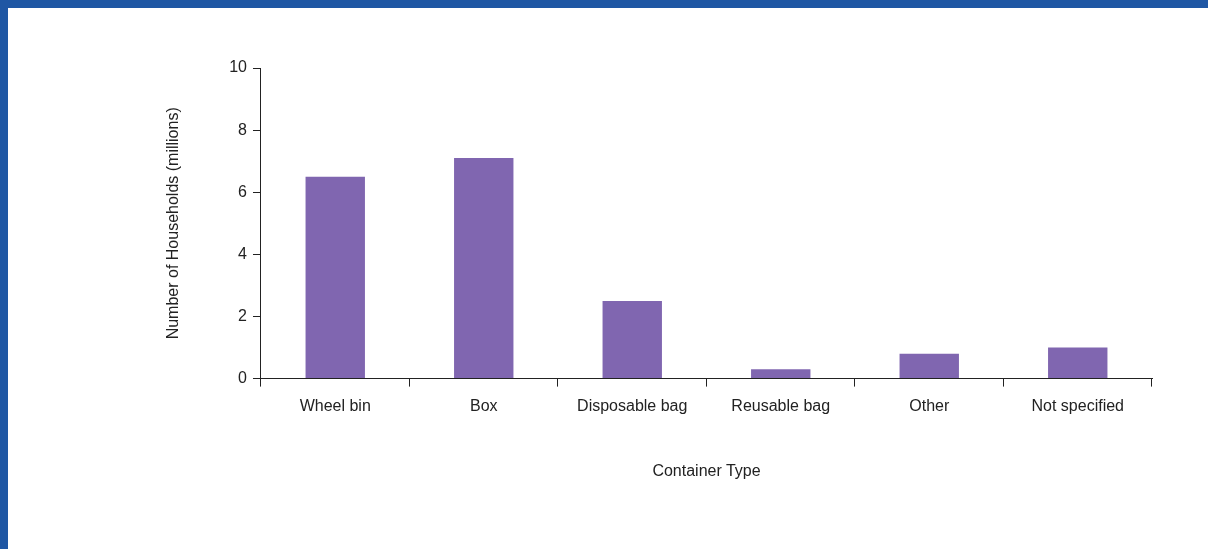 Image resolution: width=1208 pixels, height=549 pixels. I want to click on x-tick-label: Box, so click(483, 405).